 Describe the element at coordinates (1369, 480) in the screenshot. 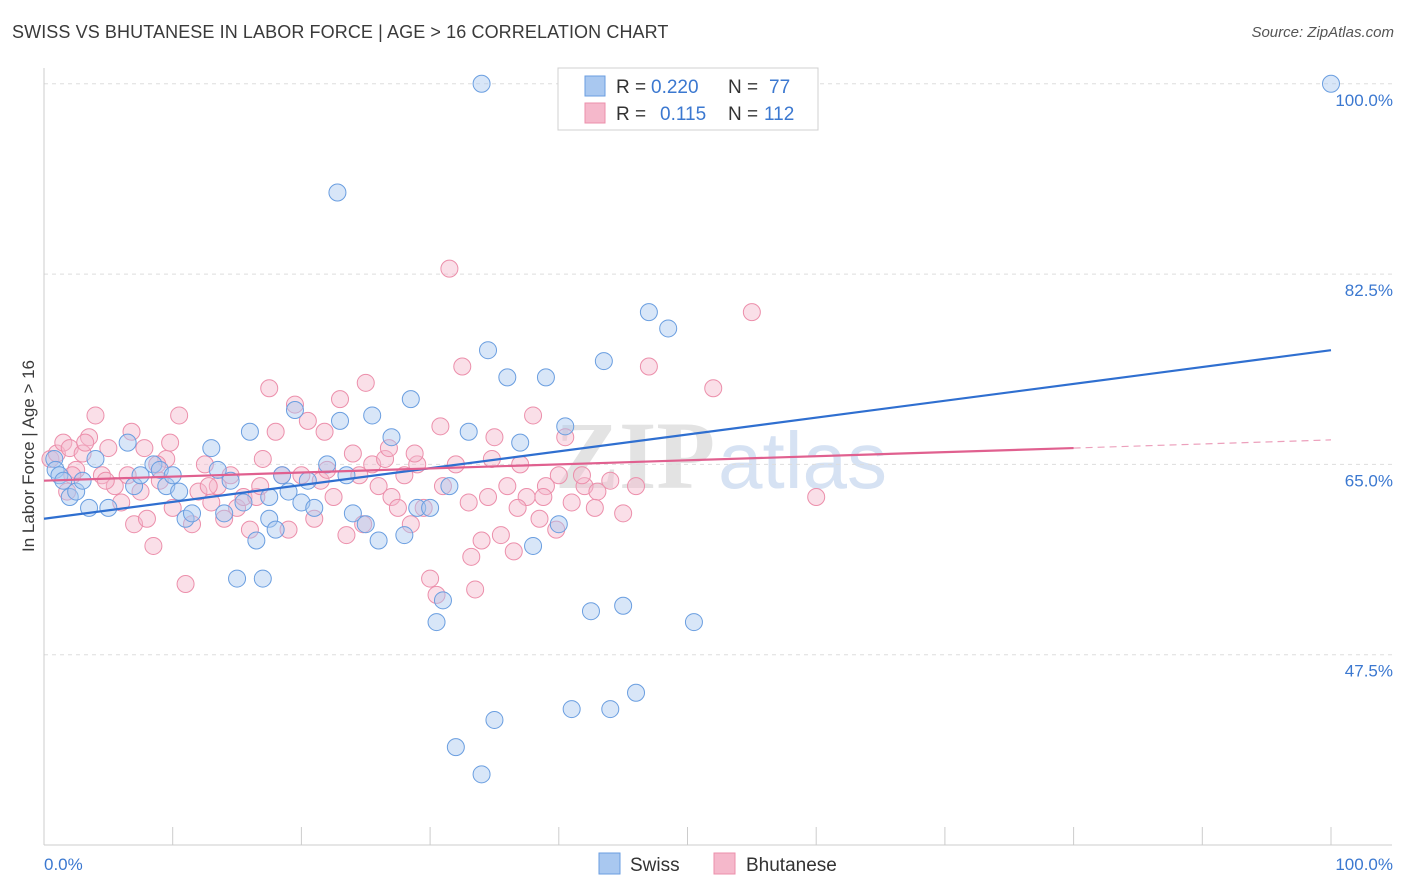

I see `y-tick-label: 65.0%` at that location.